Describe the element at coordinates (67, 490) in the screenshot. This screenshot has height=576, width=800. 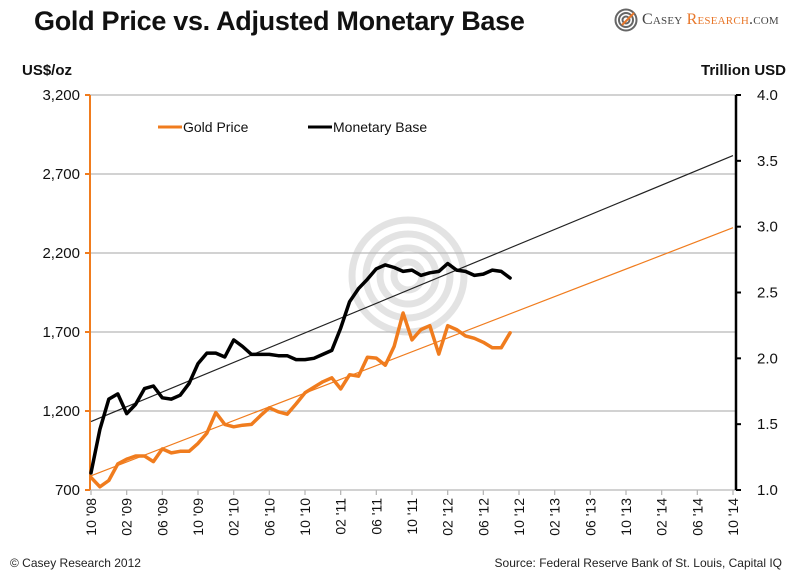
I see `left-axis-tick-label: 700` at that location.